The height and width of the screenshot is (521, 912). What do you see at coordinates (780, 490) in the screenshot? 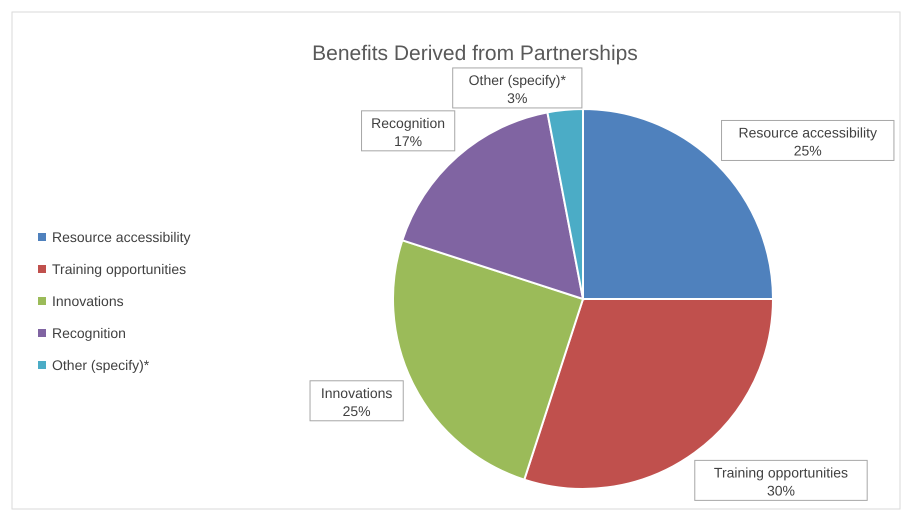
I see `data-label: 30%` at bounding box center [780, 490].